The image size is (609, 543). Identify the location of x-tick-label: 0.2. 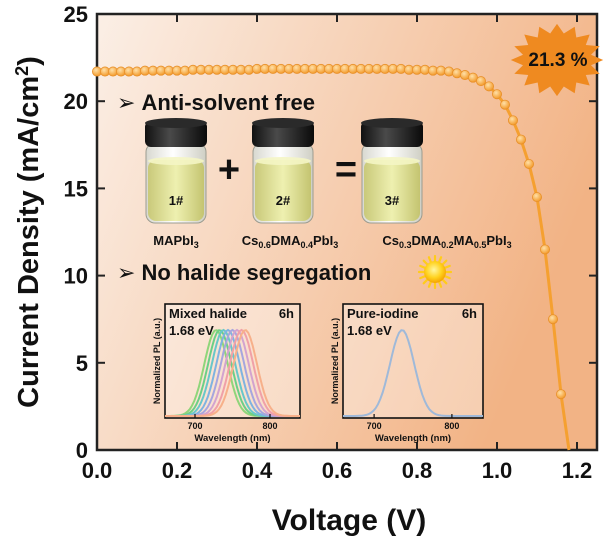
(177, 470).